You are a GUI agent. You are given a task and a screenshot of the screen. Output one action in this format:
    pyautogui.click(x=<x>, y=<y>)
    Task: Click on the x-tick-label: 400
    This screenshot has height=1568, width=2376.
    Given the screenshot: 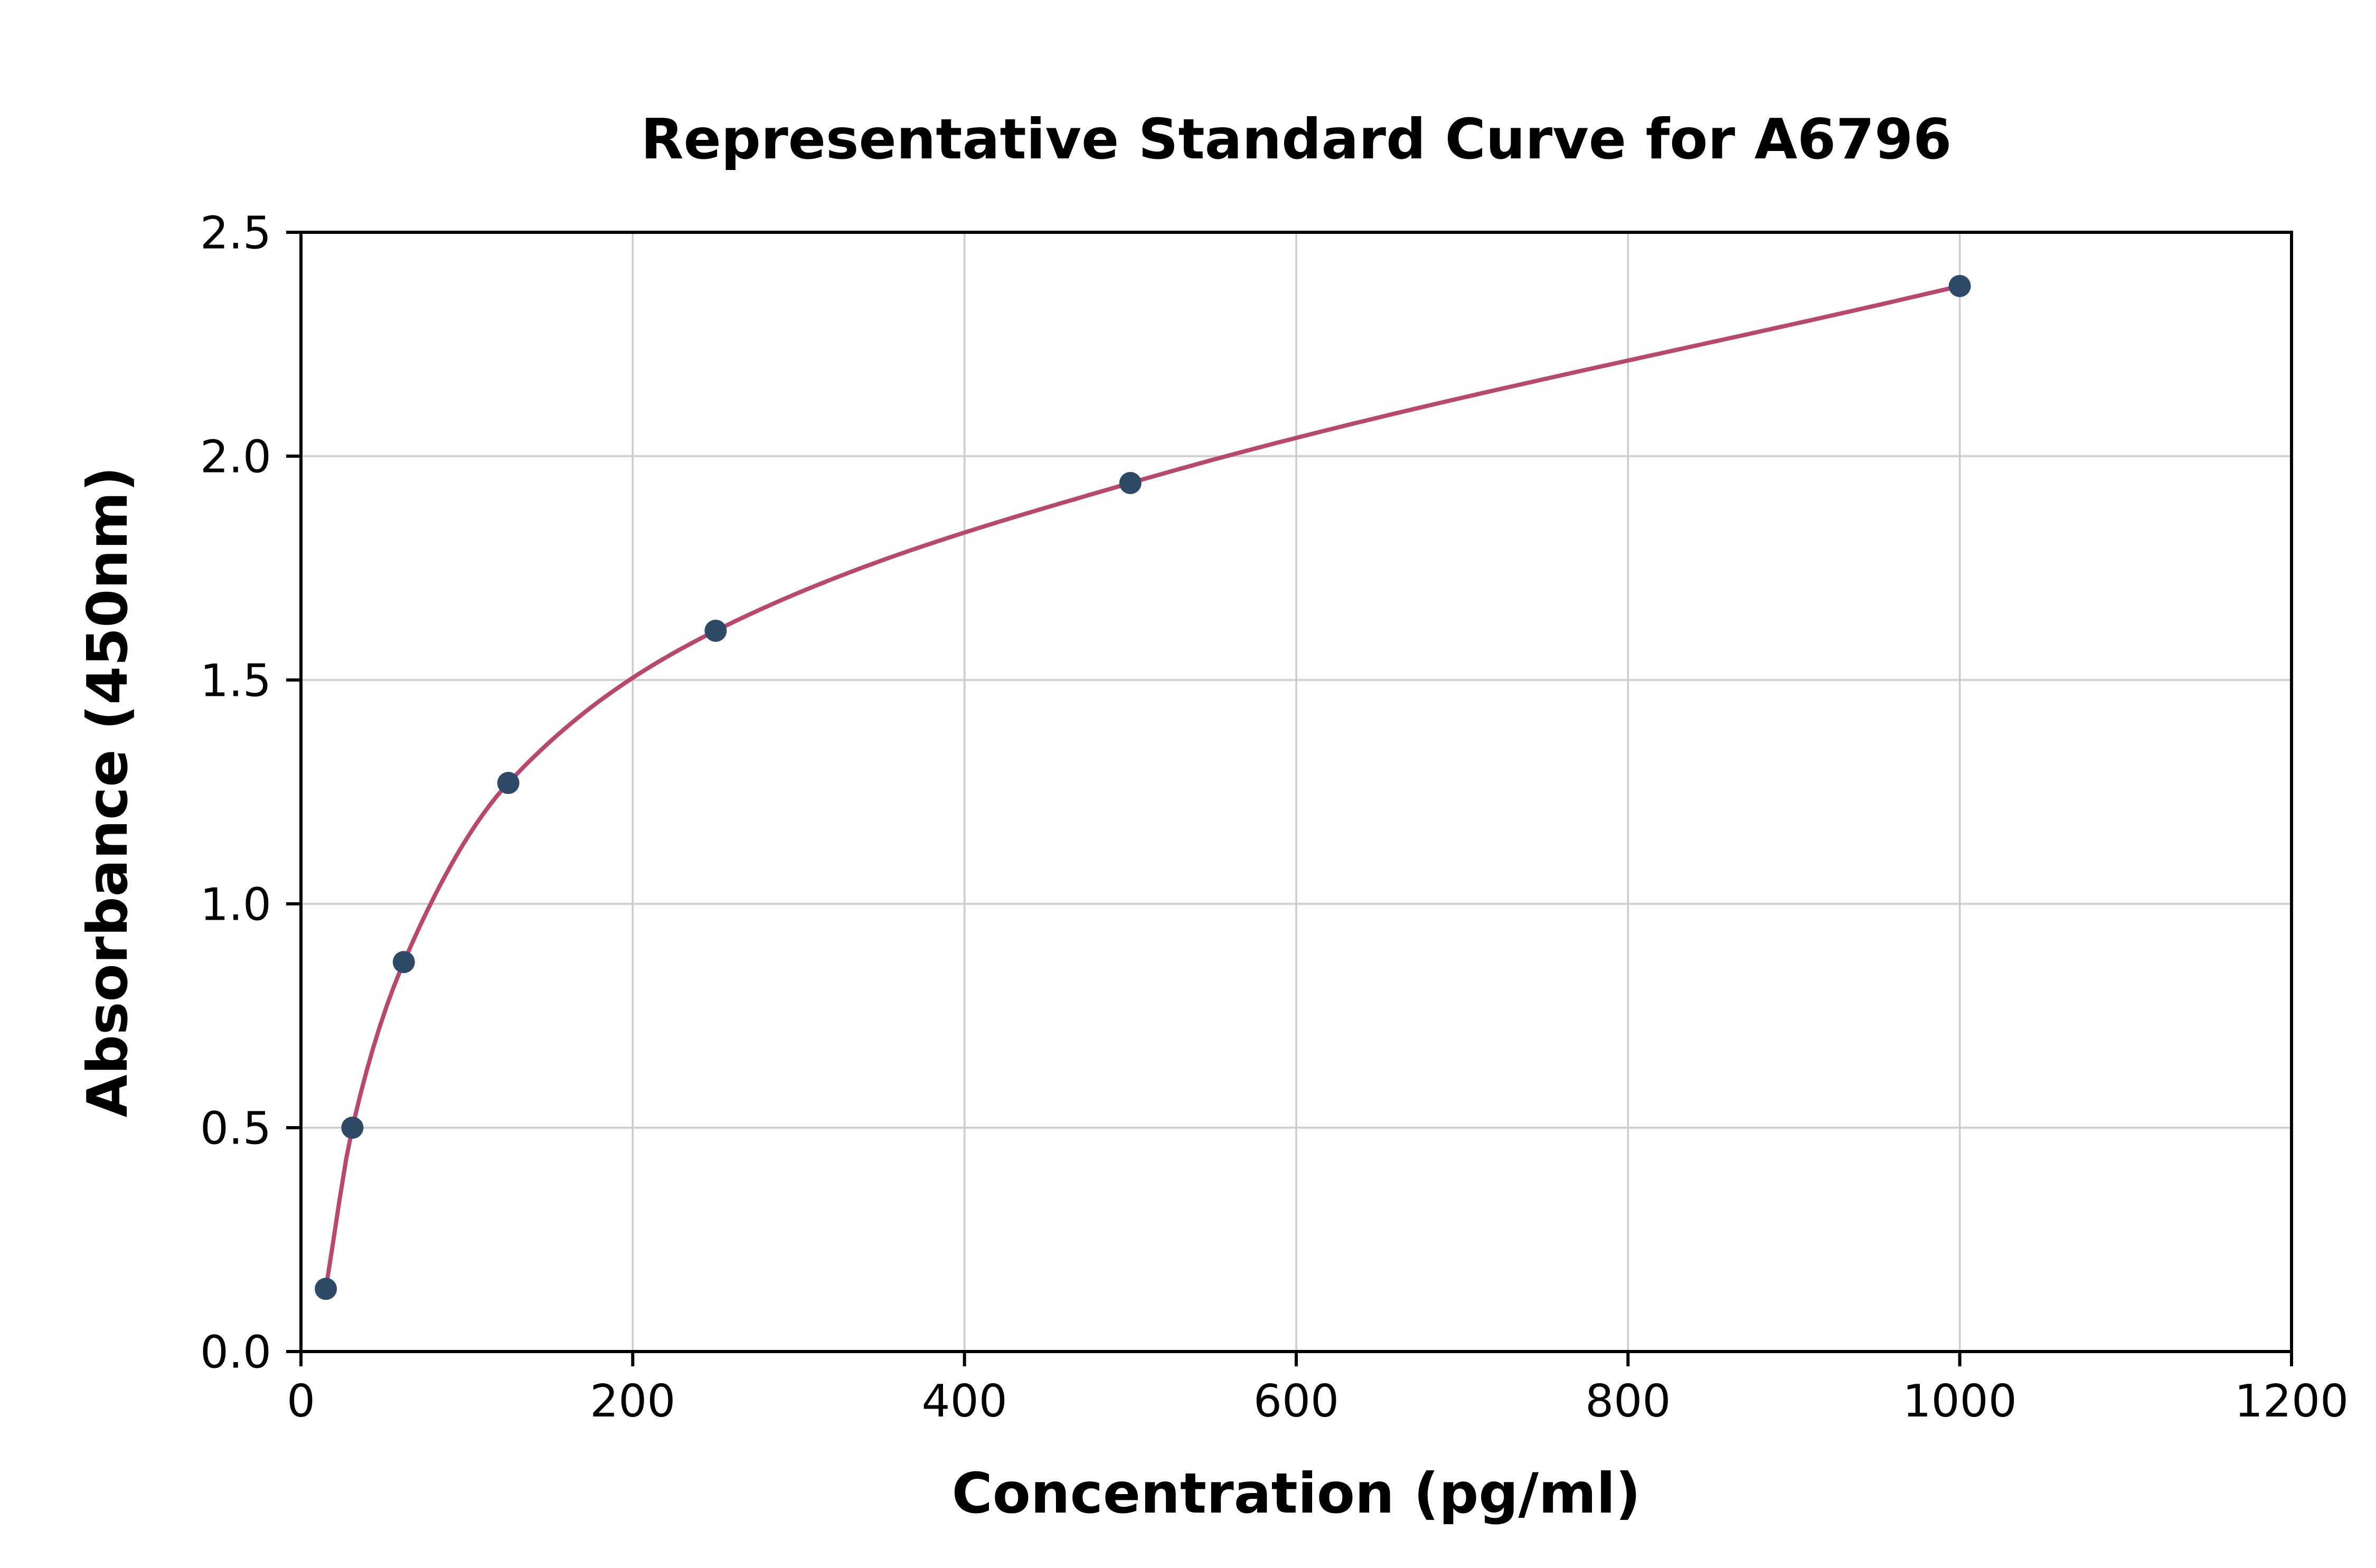 What is the action you would take?
    pyautogui.click(x=965, y=1401)
    